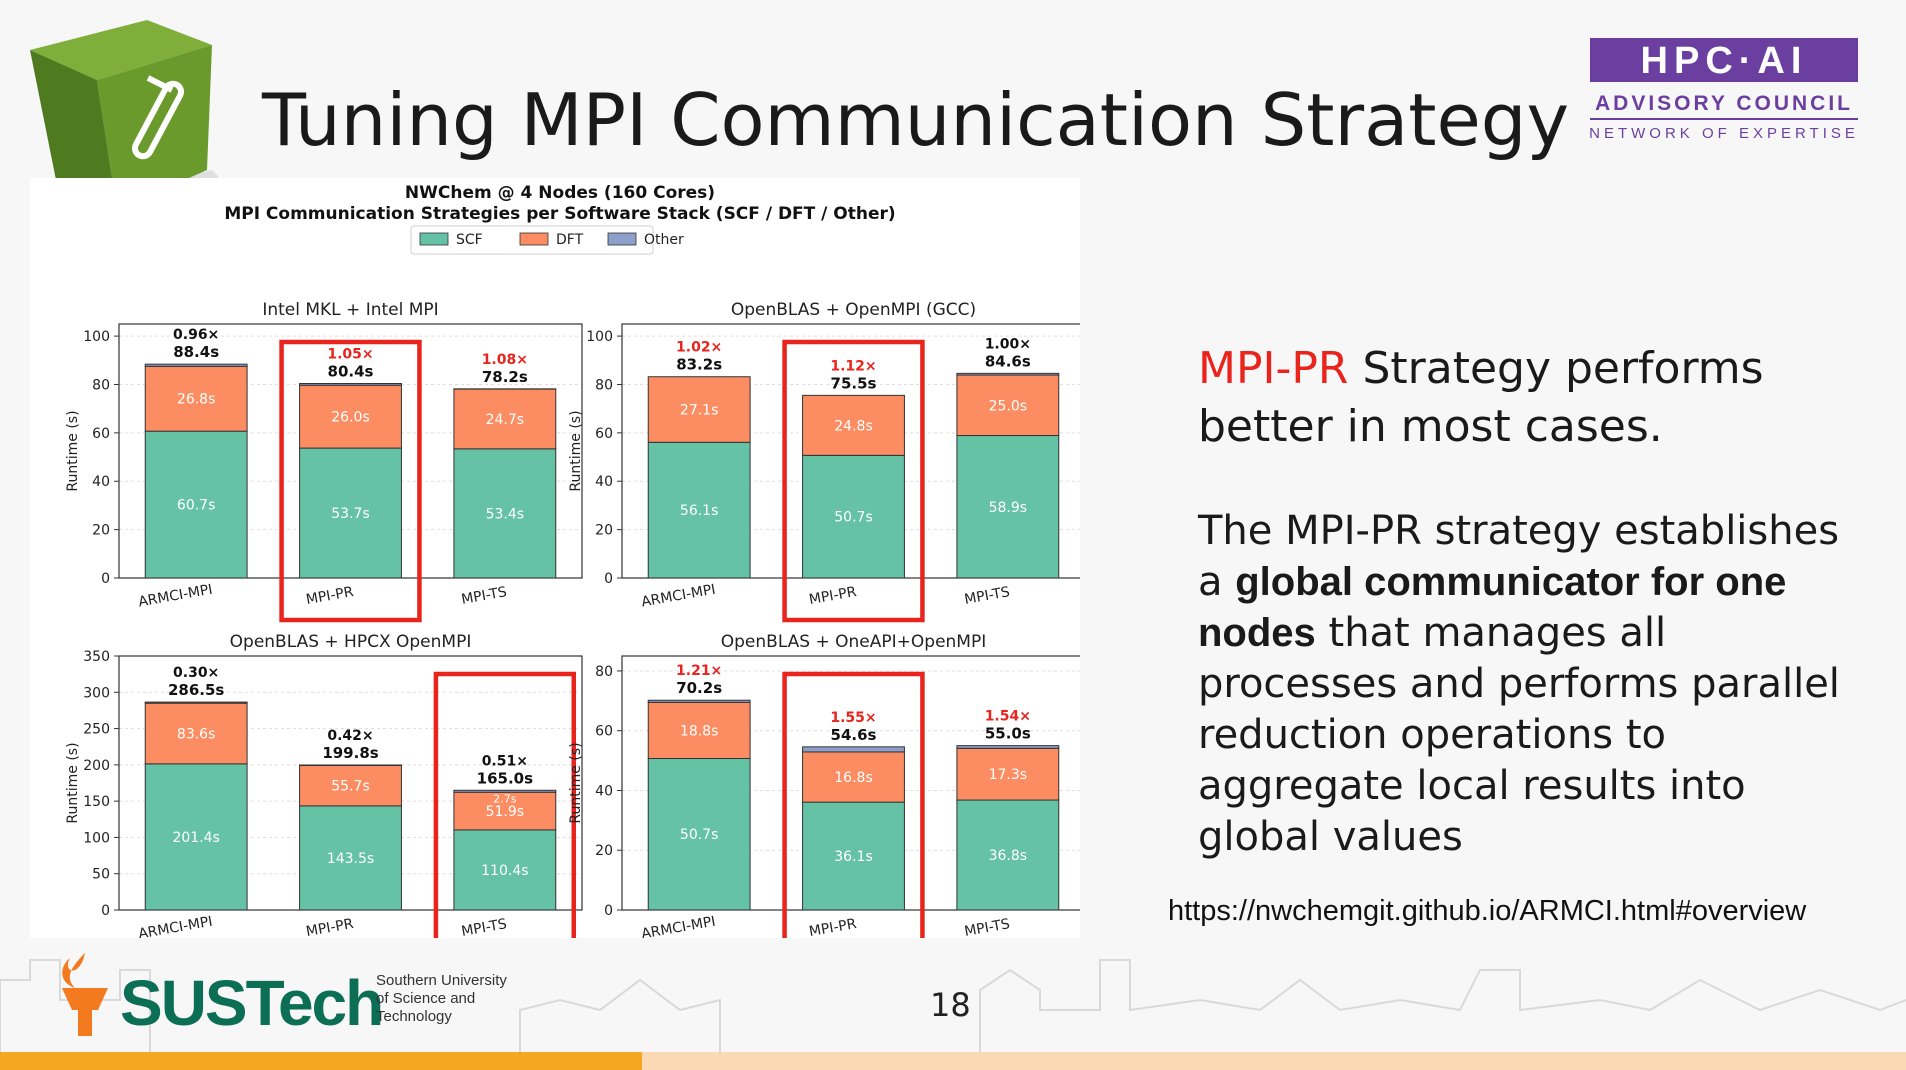 This screenshot has width=1906, height=1070. What do you see at coordinates (1724, 133) in the screenshot?
I see `hpc-logo-line3: NETWORK OF EXPERTISE` at bounding box center [1724, 133].